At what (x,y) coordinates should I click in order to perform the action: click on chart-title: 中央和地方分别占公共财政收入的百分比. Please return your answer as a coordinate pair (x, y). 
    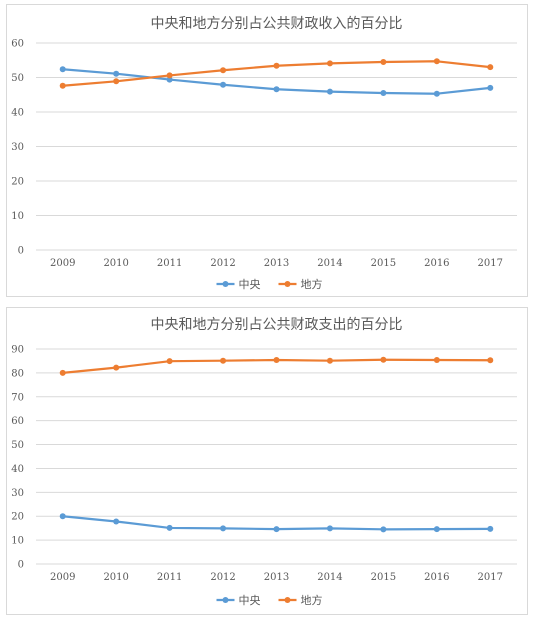
    Looking at the image, I should click on (277, 24).